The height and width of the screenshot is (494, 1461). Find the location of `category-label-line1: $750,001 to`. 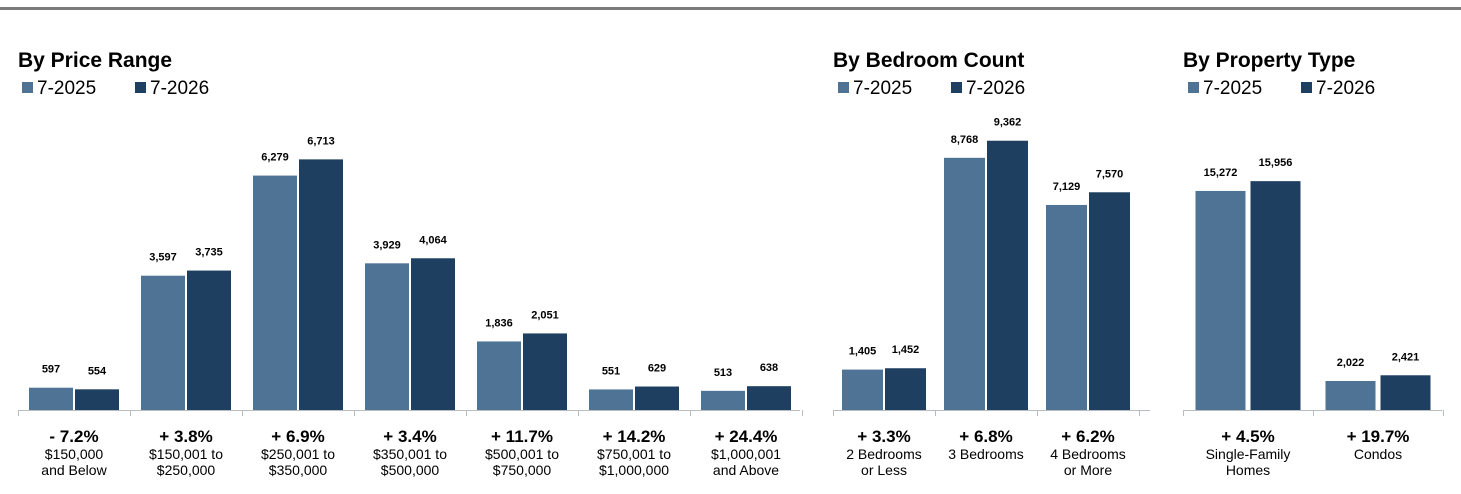

category-label-line1: $750,001 to is located at coordinates (634, 454).